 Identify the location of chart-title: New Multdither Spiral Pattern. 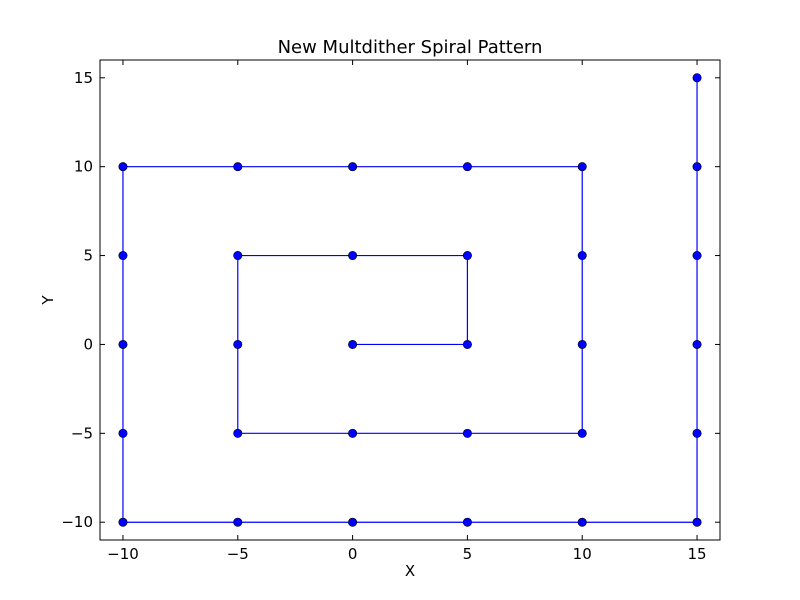
(410, 47).